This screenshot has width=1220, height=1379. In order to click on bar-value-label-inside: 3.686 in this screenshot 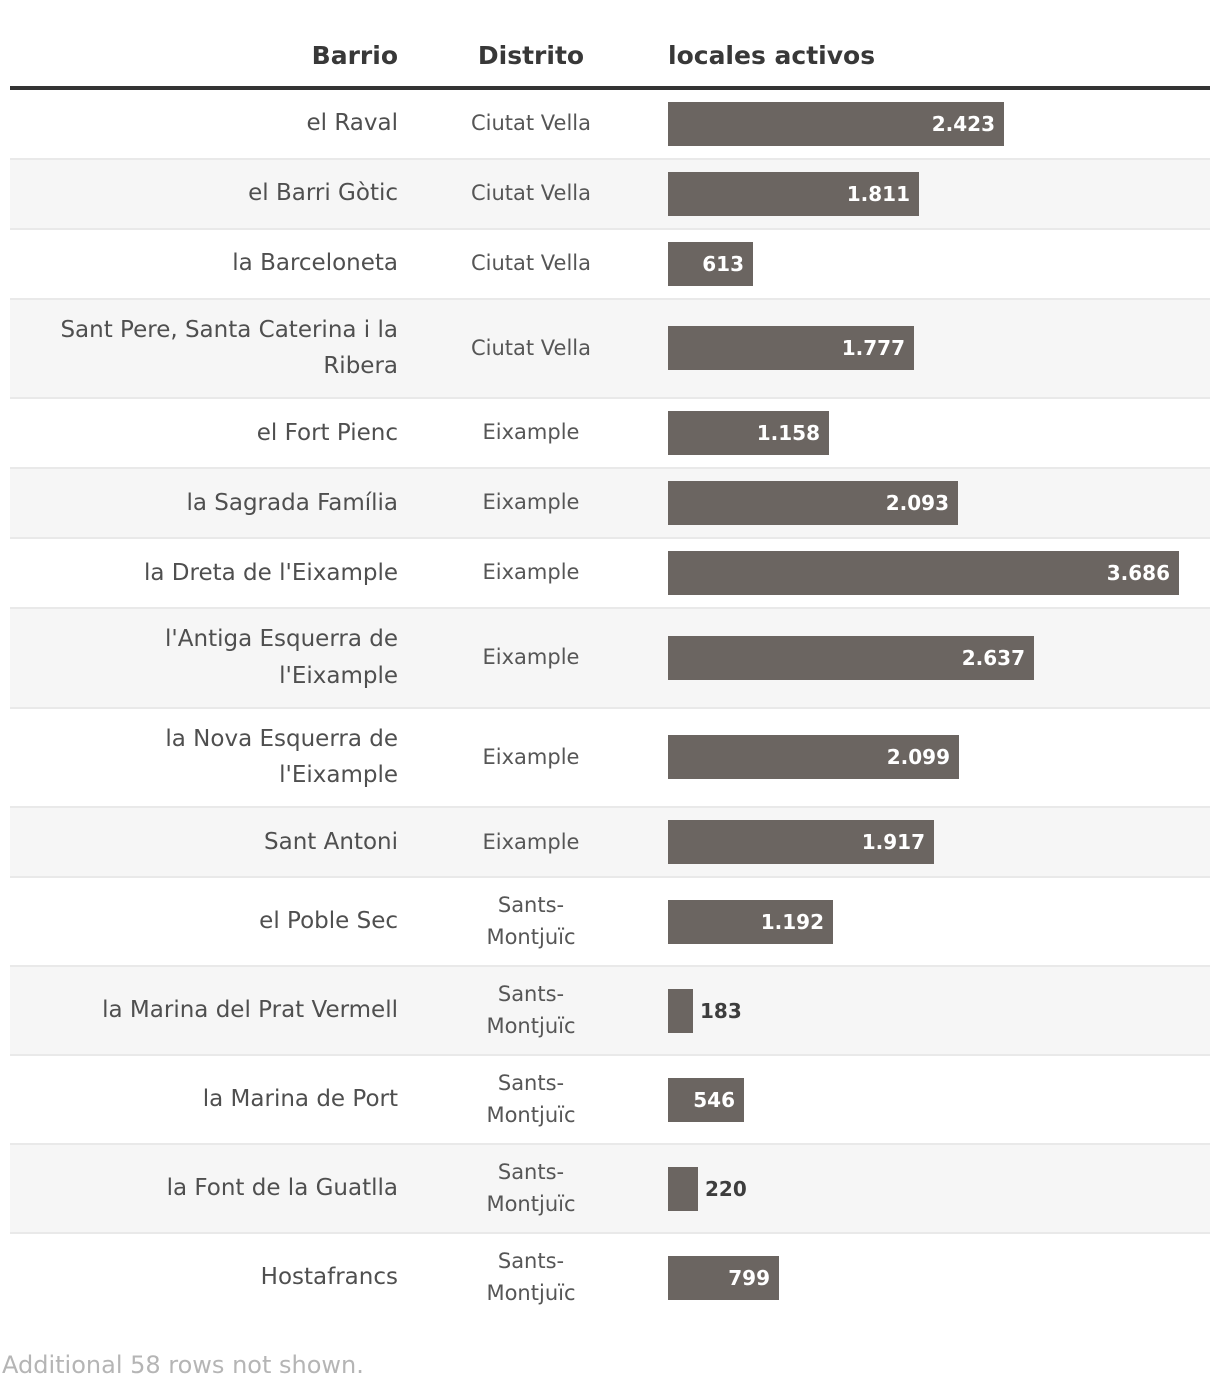, I will do `click(1138, 573)`.